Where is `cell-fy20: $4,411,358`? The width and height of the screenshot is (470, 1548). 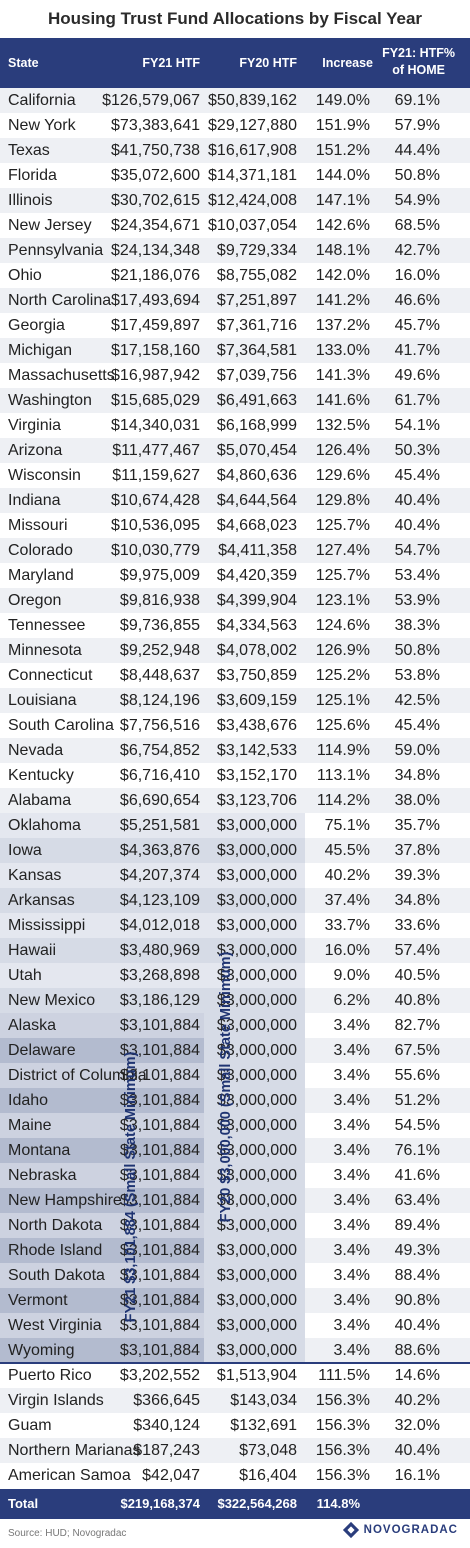 cell-fy20: $4,411,358 is located at coordinates (257, 550).